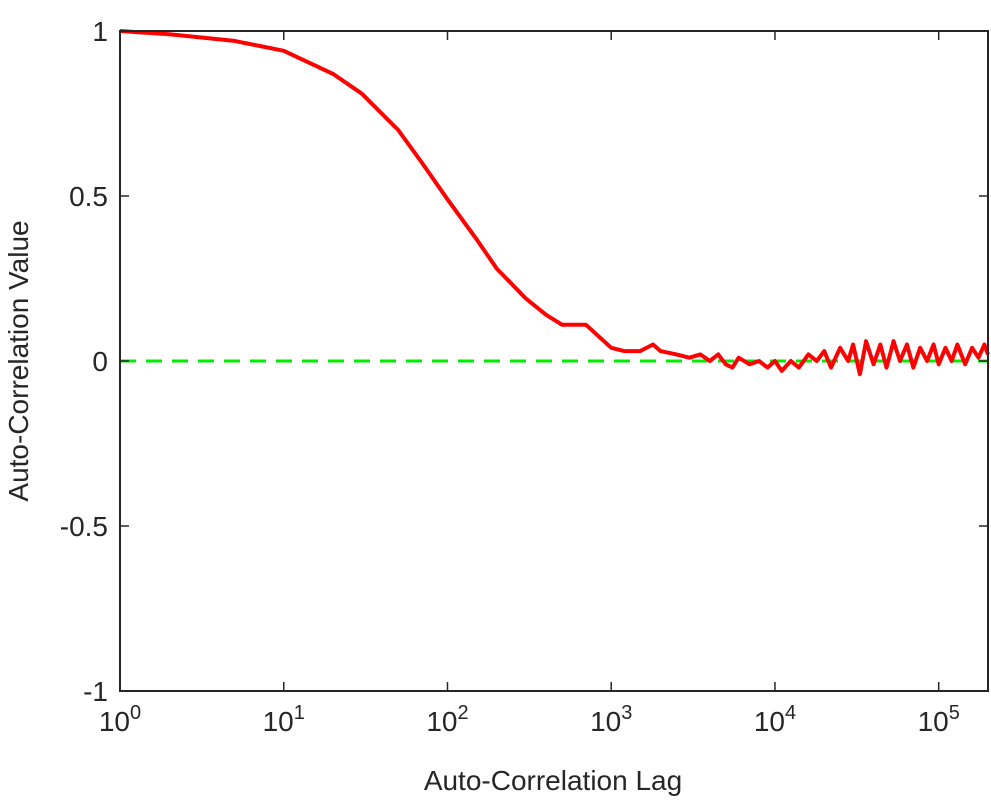 The height and width of the screenshot is (807, 991). I want to click on x-tick-label: 10⁵, so click(939, 719).